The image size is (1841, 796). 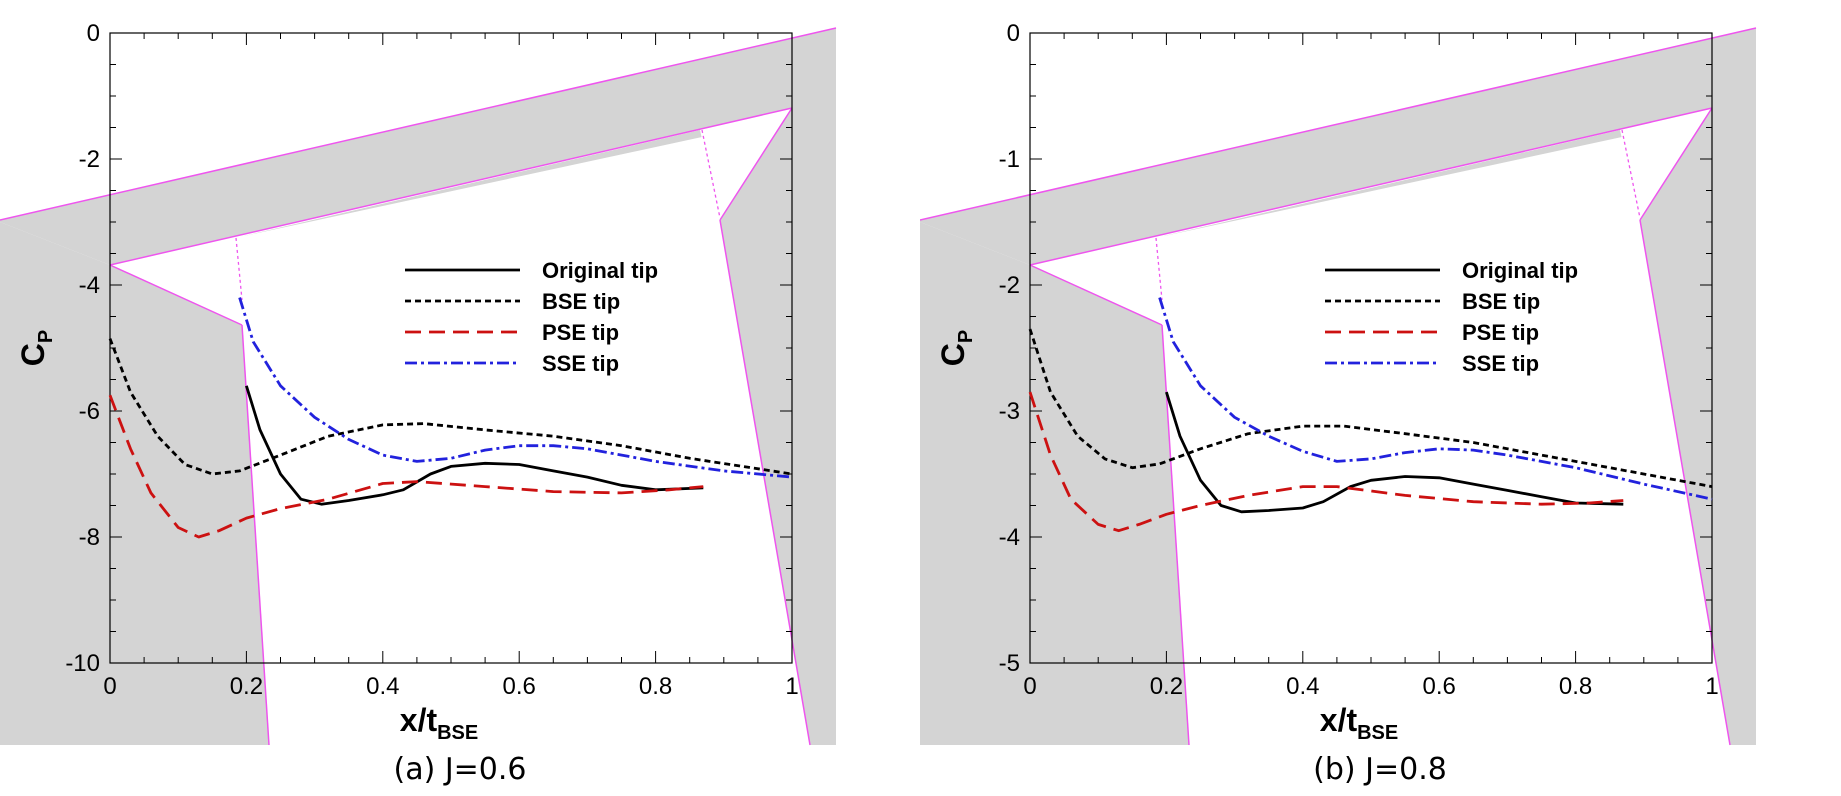 I want to click on chart-a-caption: (a) J=0.6, so click(x=460, y=769).